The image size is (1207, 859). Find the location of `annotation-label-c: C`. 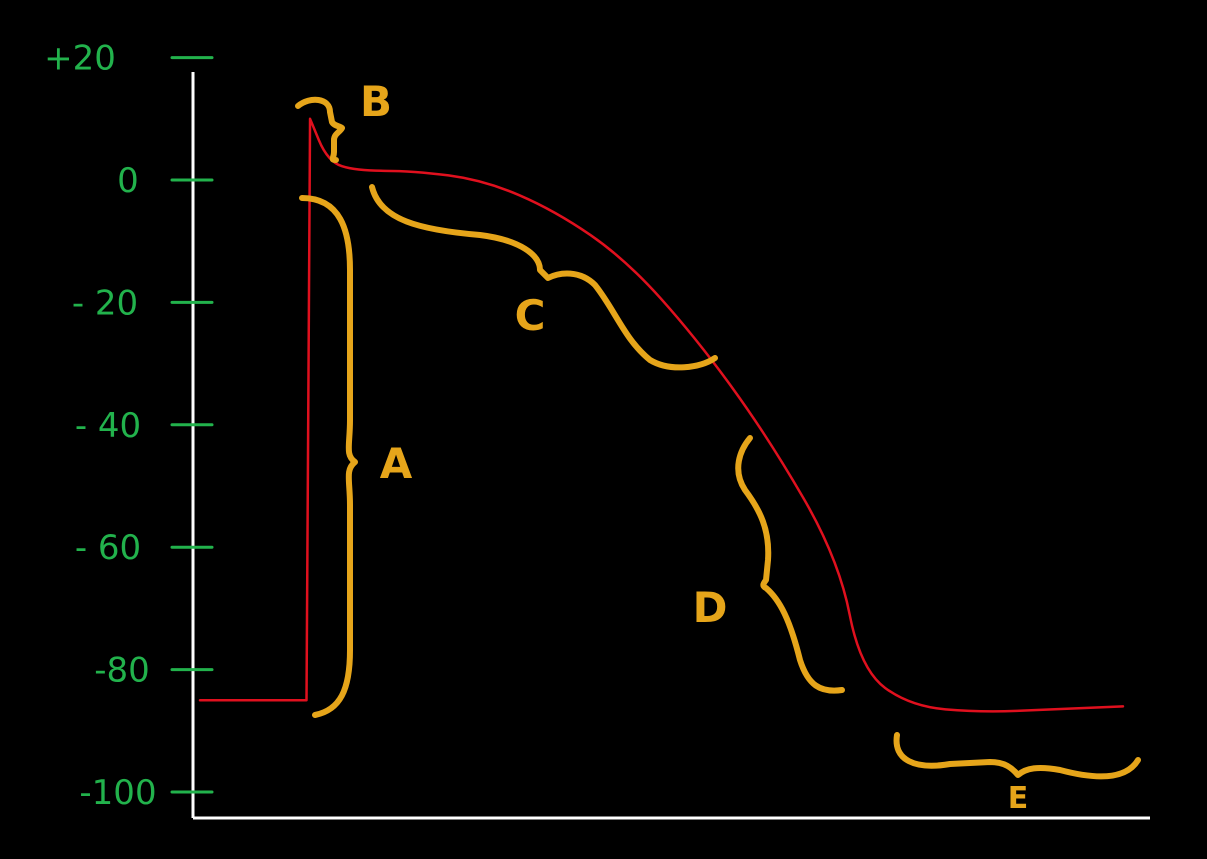

annotation-label-c: C is located at coordinates (530, 315).